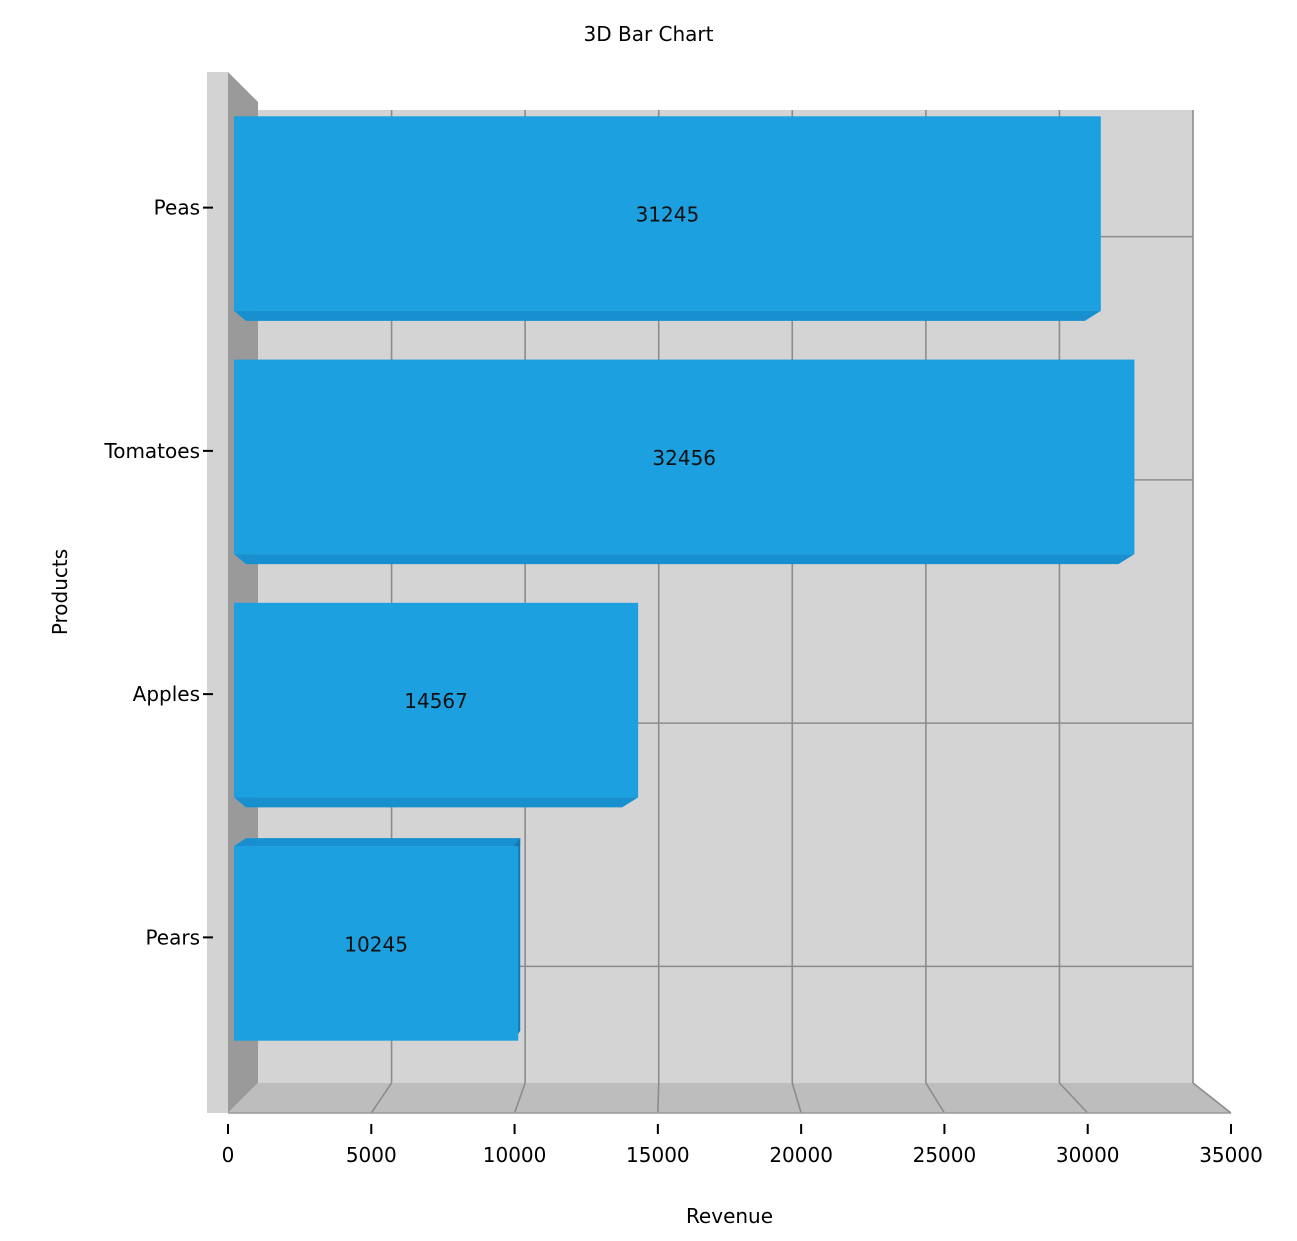  Describe the element at coordinates (177, 208) in the screenshot. I see `y-tick-label: Peas` at that location.